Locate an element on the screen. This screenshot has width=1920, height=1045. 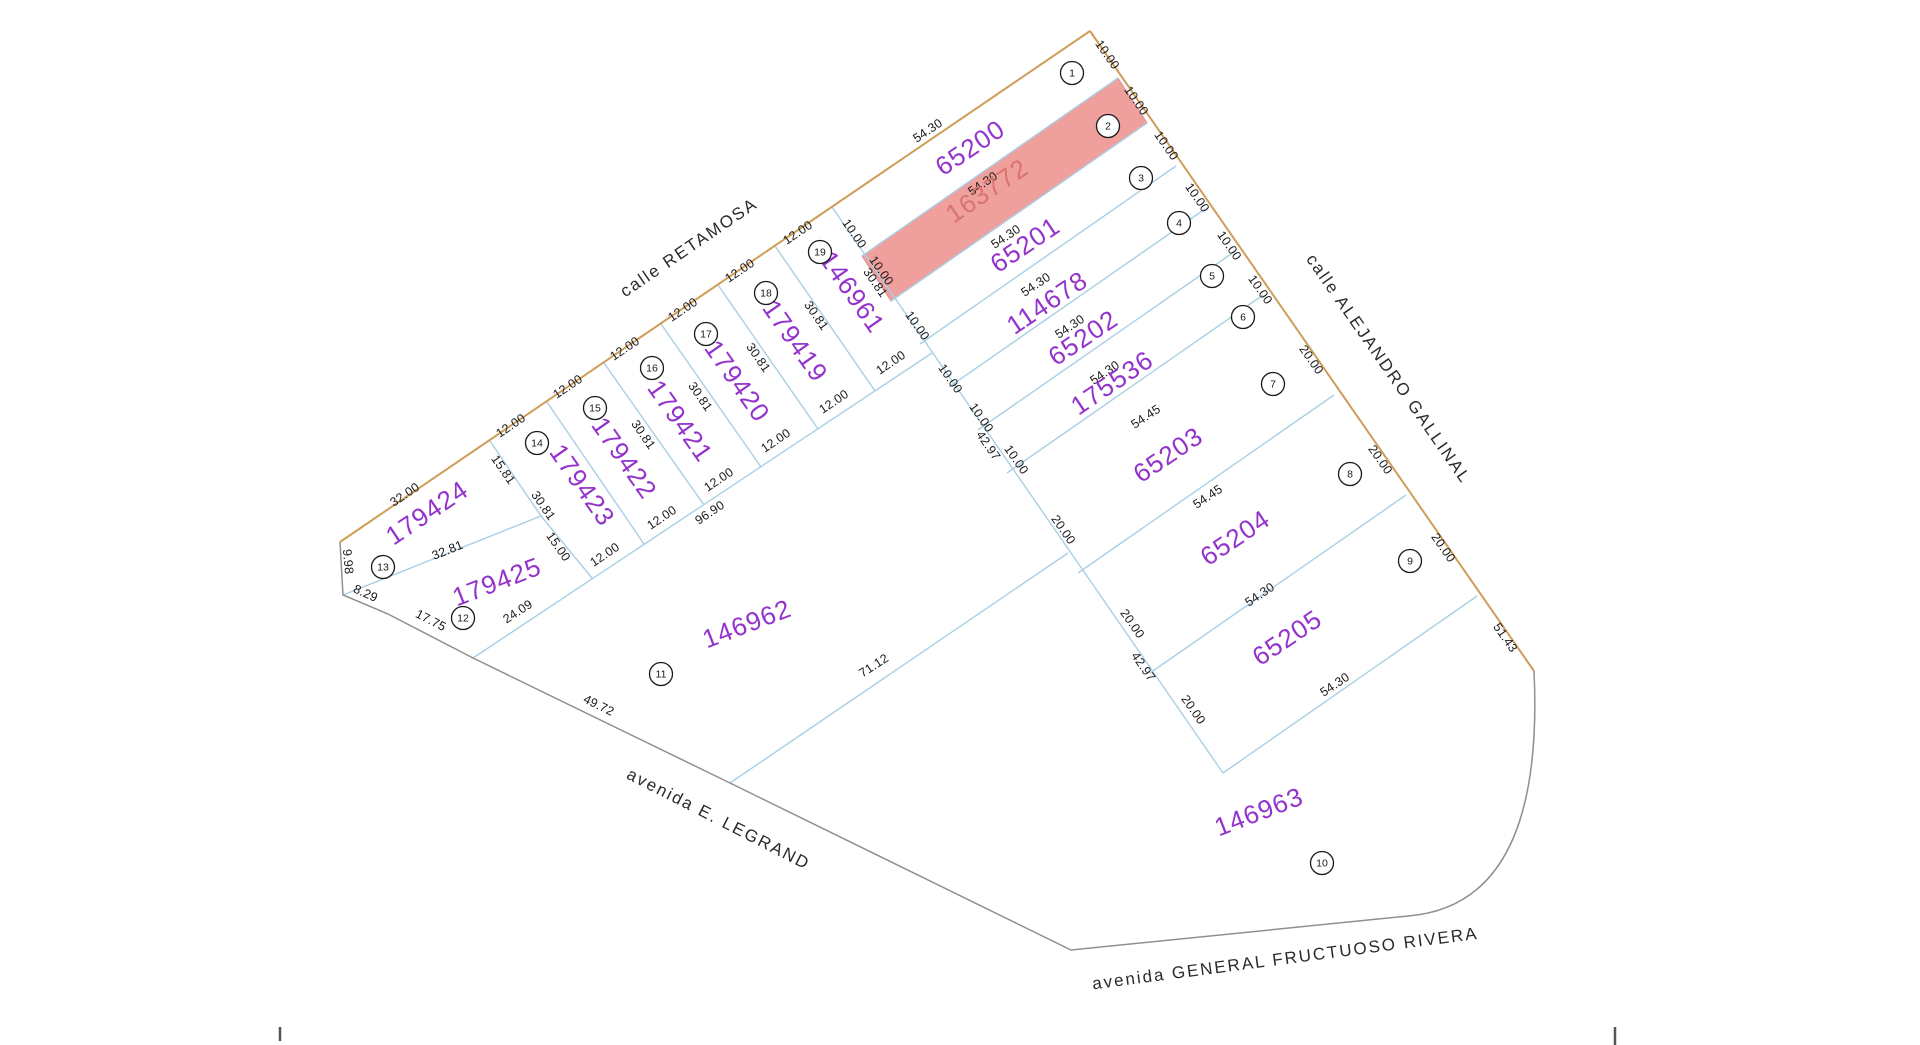
lot-marker: 7 is located at coordinates (1273, 384).